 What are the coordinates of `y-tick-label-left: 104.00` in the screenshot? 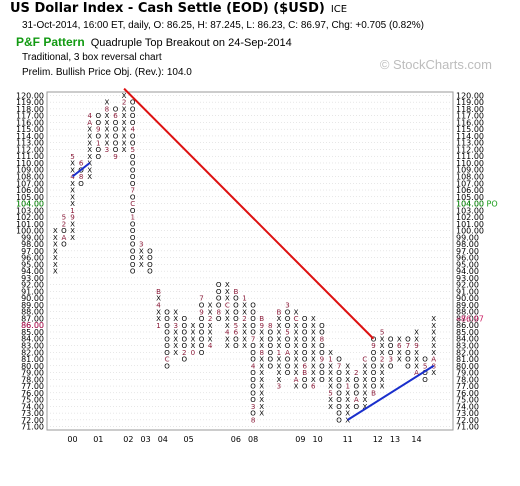 It's located at (30, 204).